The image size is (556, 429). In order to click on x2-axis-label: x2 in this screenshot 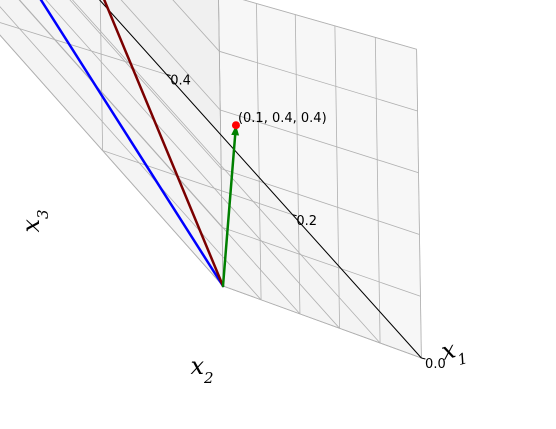, I will do `click(201, 369)`.